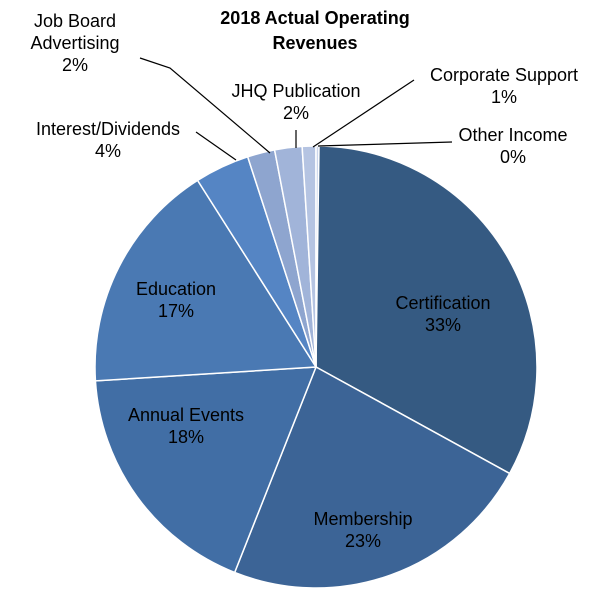 This screenshot has width=599, height=589. Describe the element at coordinates (363, 530) in the screenshot. I see `category-label: Membership 23%` at that location.